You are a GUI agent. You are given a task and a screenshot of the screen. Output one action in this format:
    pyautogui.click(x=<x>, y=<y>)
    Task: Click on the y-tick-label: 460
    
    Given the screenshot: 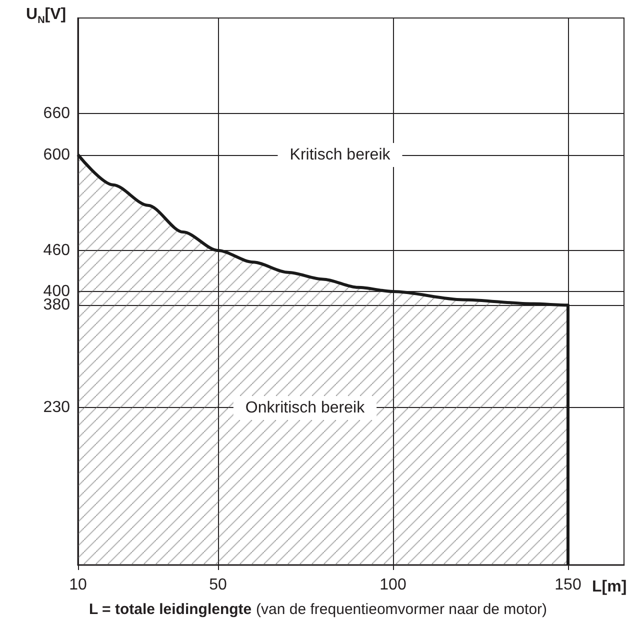 What is the action you would take?
    pyautogui.click(x=56, y=250)
    